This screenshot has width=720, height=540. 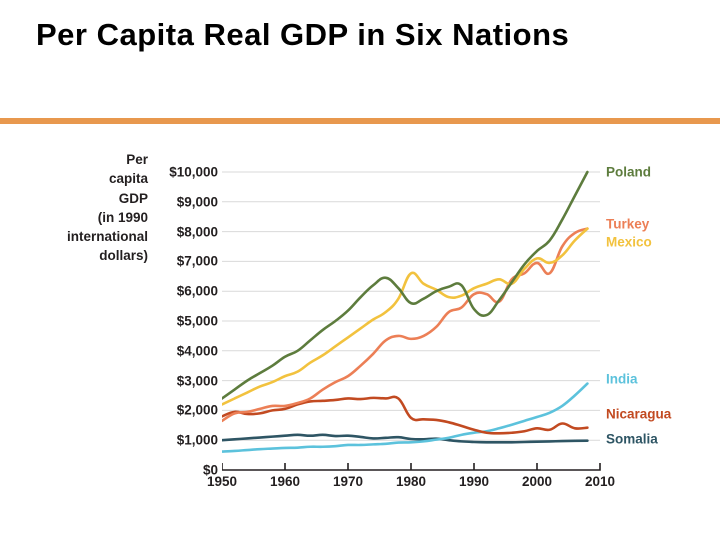 I want to click on x-axis-ticks: 1950 1960 1970 1980 1990 2000 2010, so click(x=420, y=489).